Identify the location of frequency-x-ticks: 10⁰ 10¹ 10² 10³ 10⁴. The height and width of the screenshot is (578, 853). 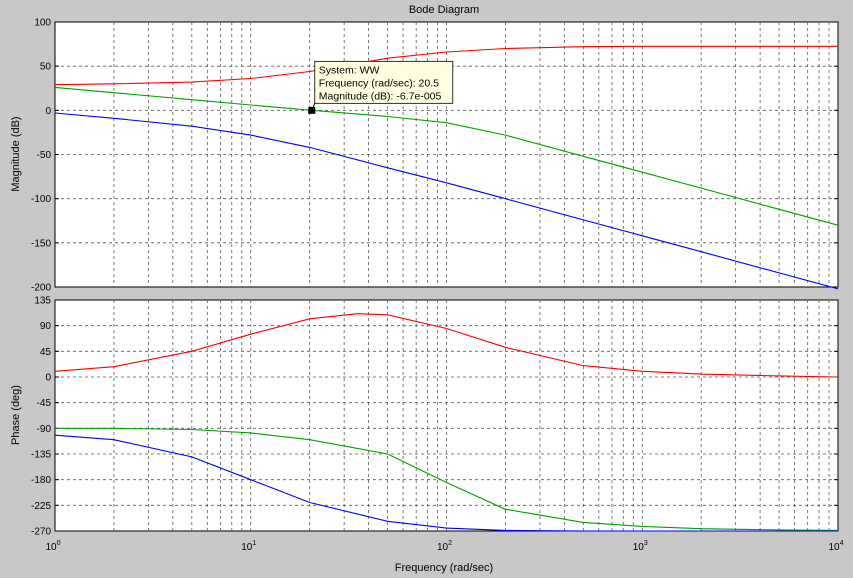
(444, 546).